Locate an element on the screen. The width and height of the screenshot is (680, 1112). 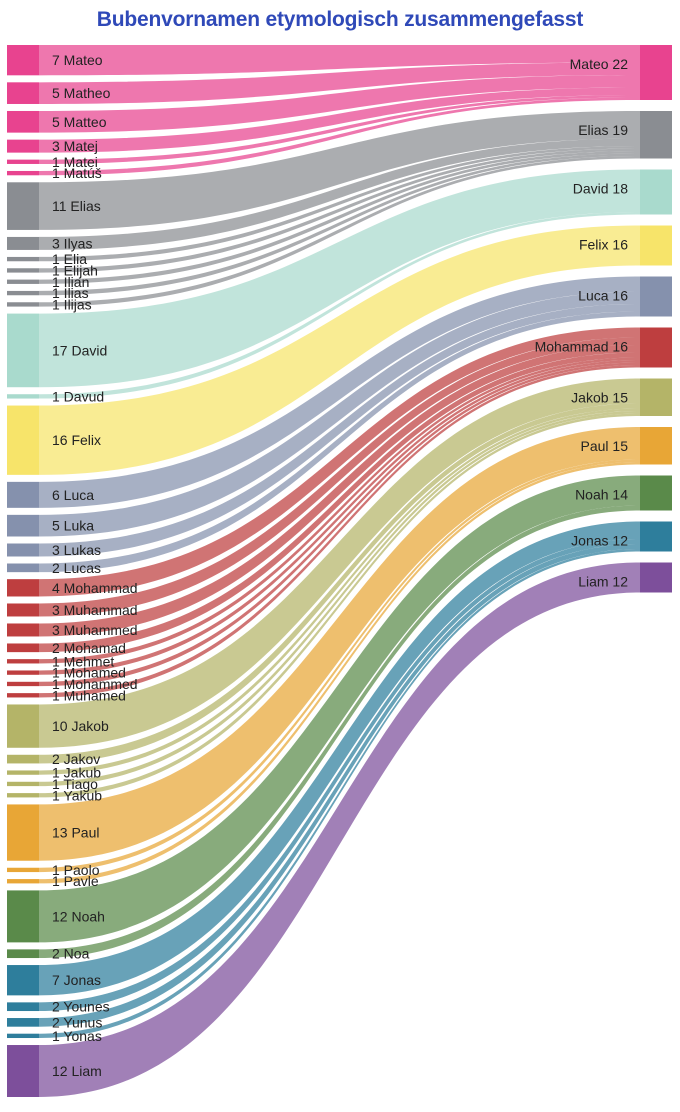
target-node-david is located at coordinates (656, 192).